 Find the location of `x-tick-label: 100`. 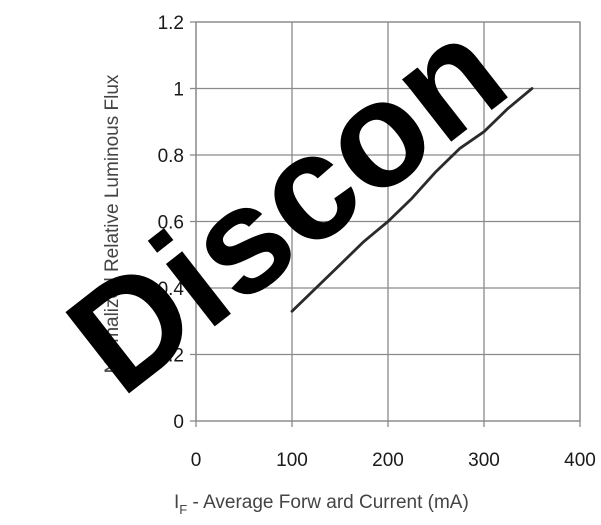

x-tick-label: 100 is located at coordinates (292, 460).